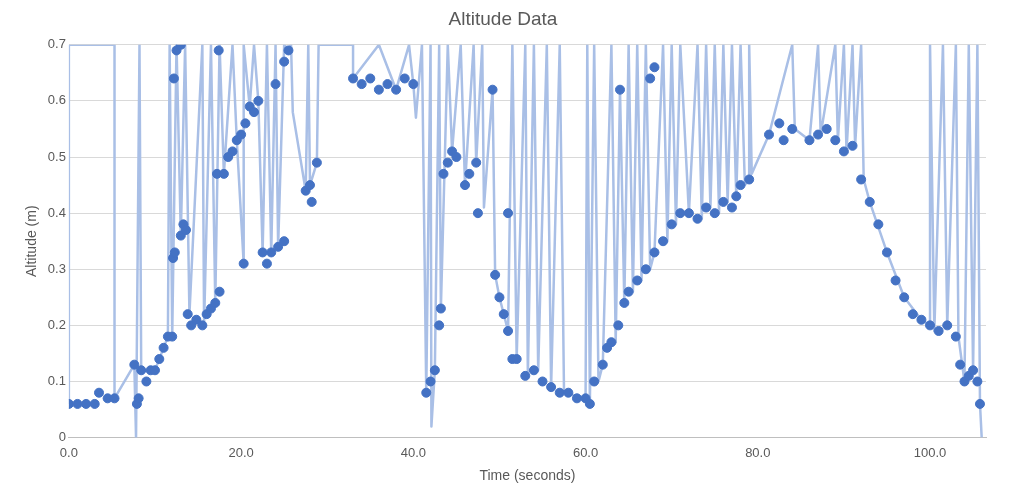 The width and height of the screenshot is (1016, 499). What do you see at coordinates (503, 18) in the screenshot?
I see `chart-title: Altitude Data` at bounding box center [503, 18].